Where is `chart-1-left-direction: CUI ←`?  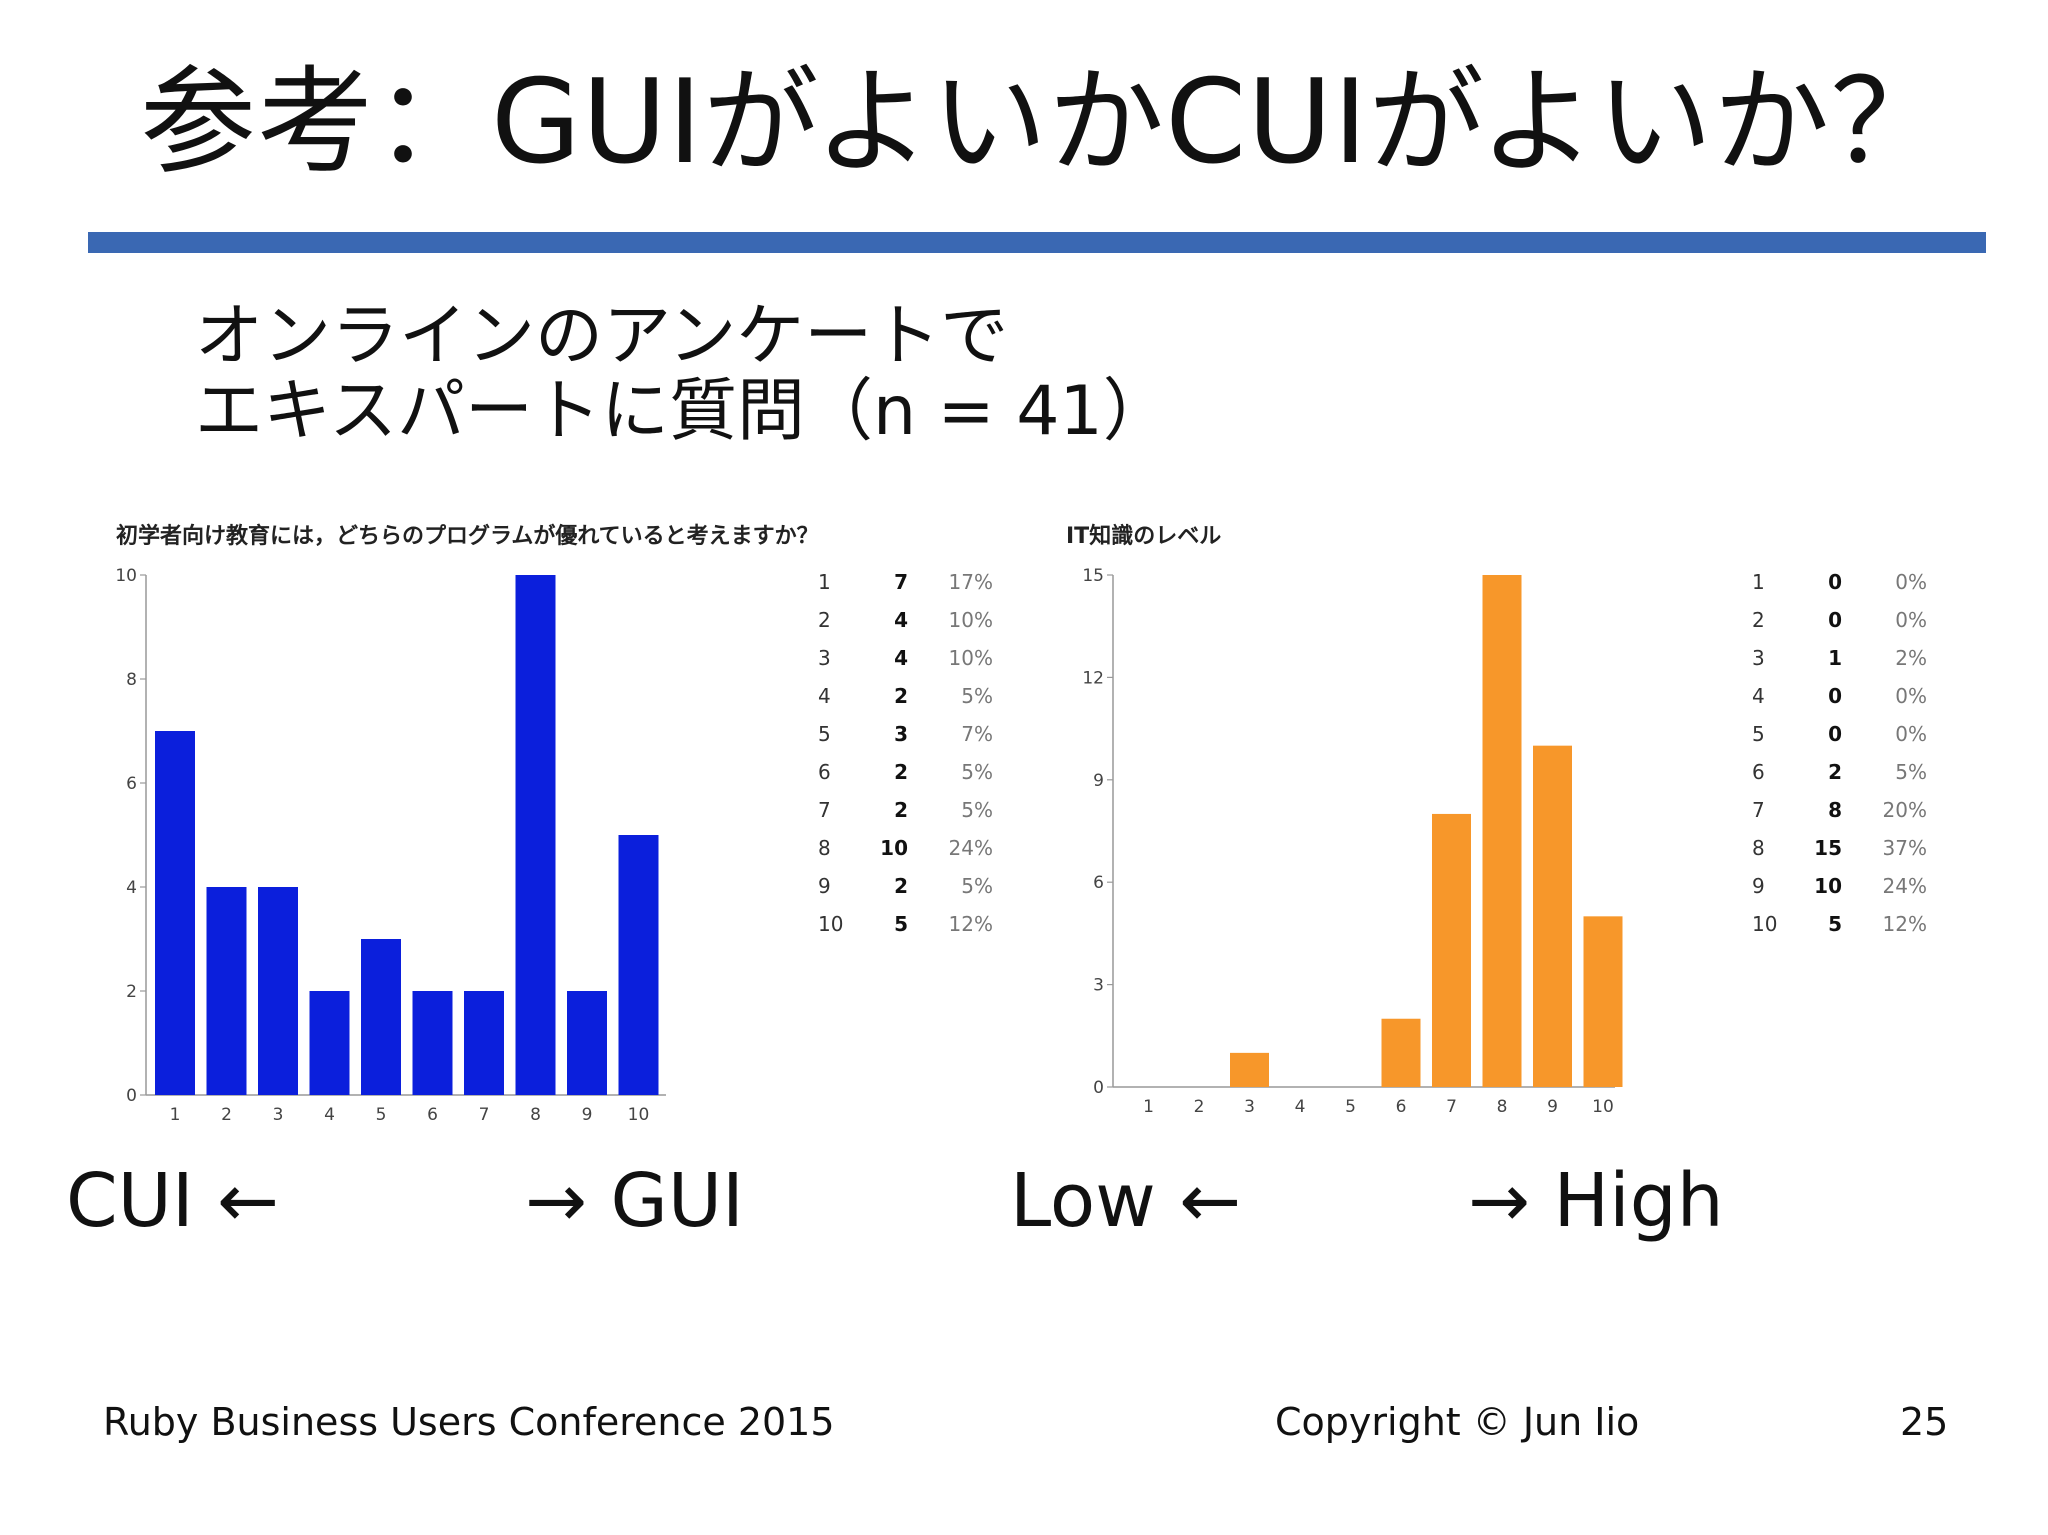 chart-1-left-direction: CUI ← is located at coordinates (173, 1201).